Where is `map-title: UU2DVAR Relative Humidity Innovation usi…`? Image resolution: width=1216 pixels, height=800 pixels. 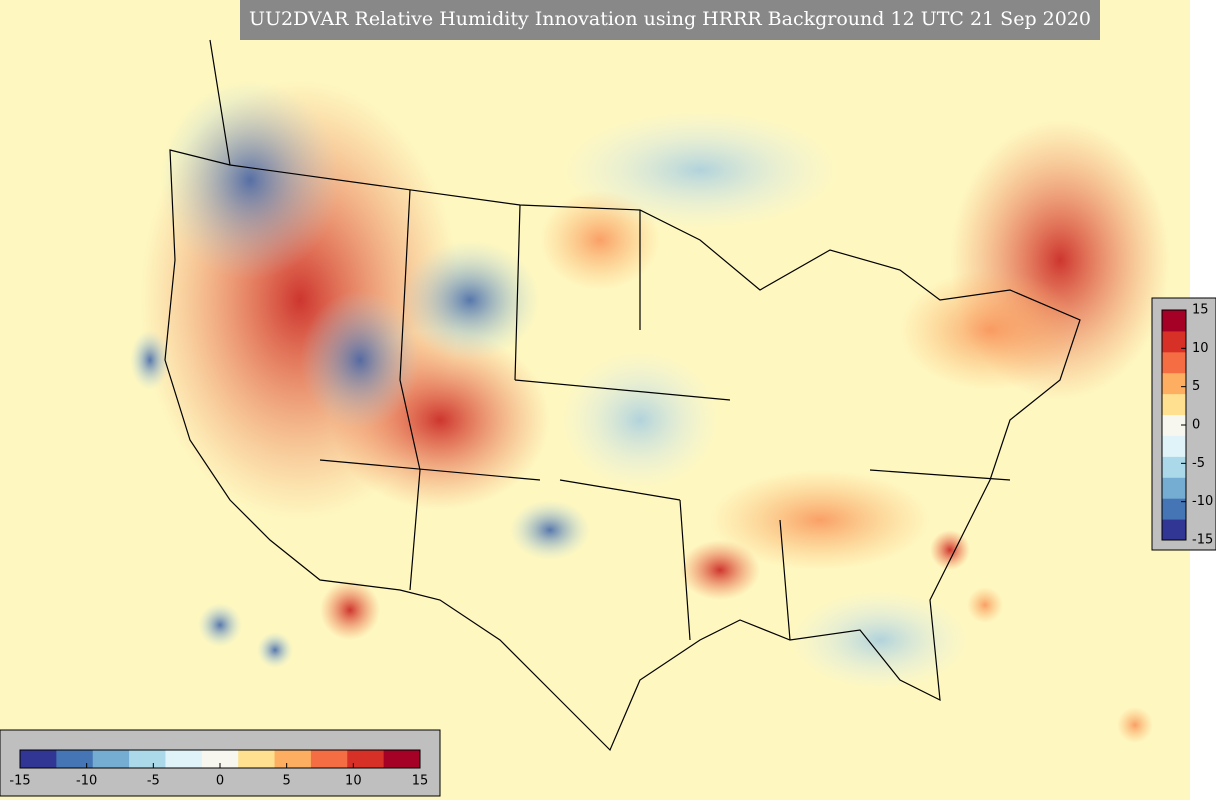 map-title: UU2DVAR Relative Humidity Innovation usi… is located at coordinates (670, 19).